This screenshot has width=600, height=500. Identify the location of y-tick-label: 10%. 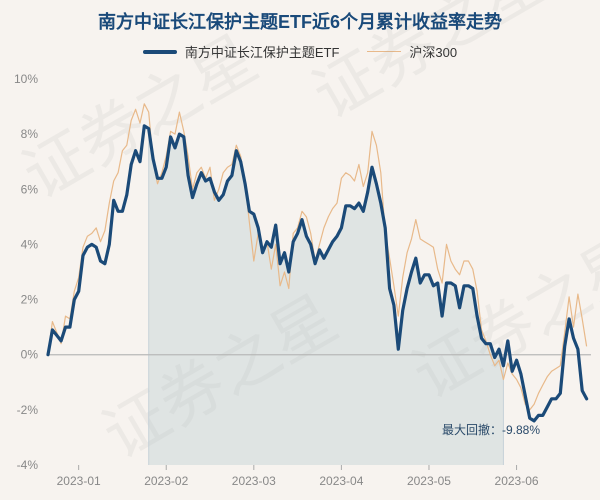
(26, 79).